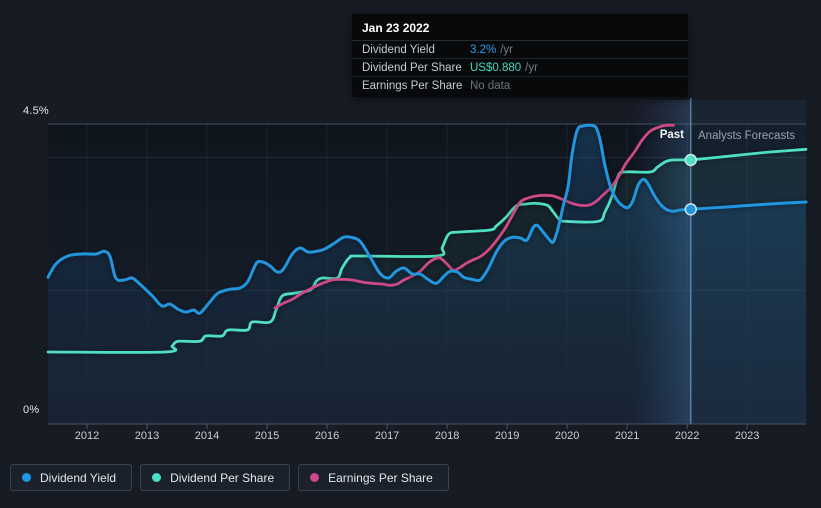 The image size is (821, 508). Describe the element at coordinates (315, 477) in the screenshot. I see `earnings-per-share-swatch-icon` at that location.